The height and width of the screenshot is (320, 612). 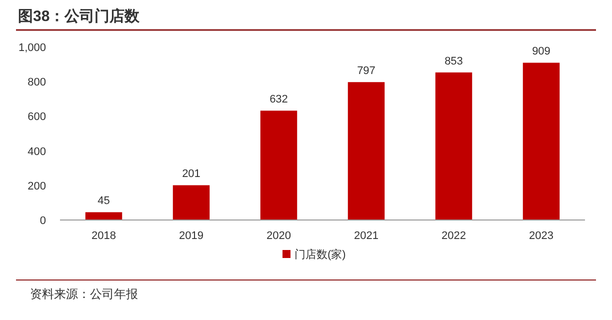 I want to click on y-tick-label: 0, so click(x=43, y=221).